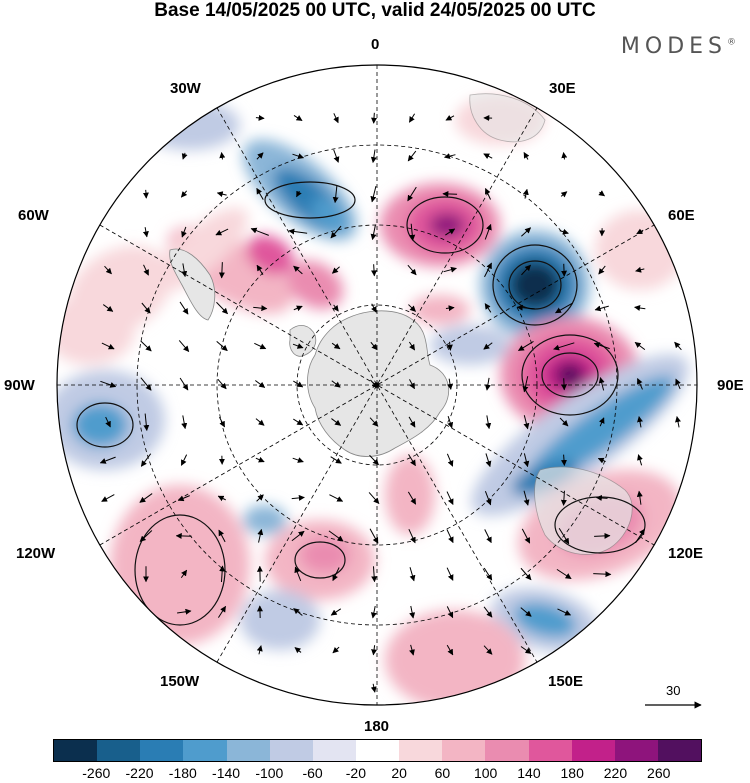  Describe the element at coordinates (731, 42) in the screenshot. I see `registered-mark: ®` at that location.